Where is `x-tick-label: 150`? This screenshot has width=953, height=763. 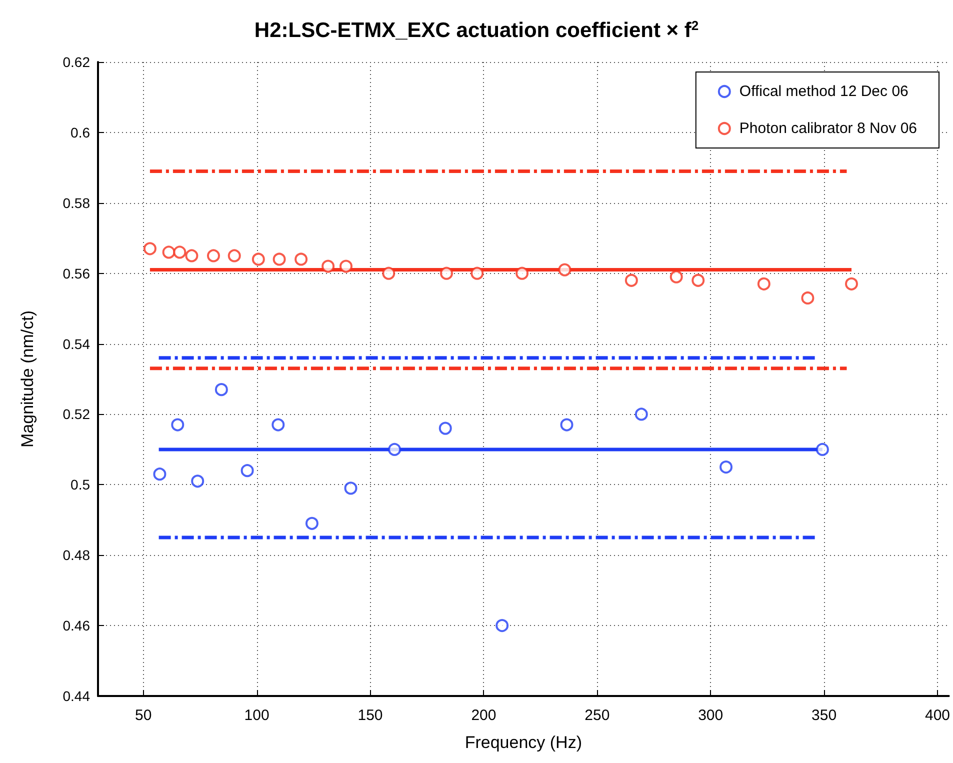
x-tick-label: 150 is located at coordinates (370, 715).